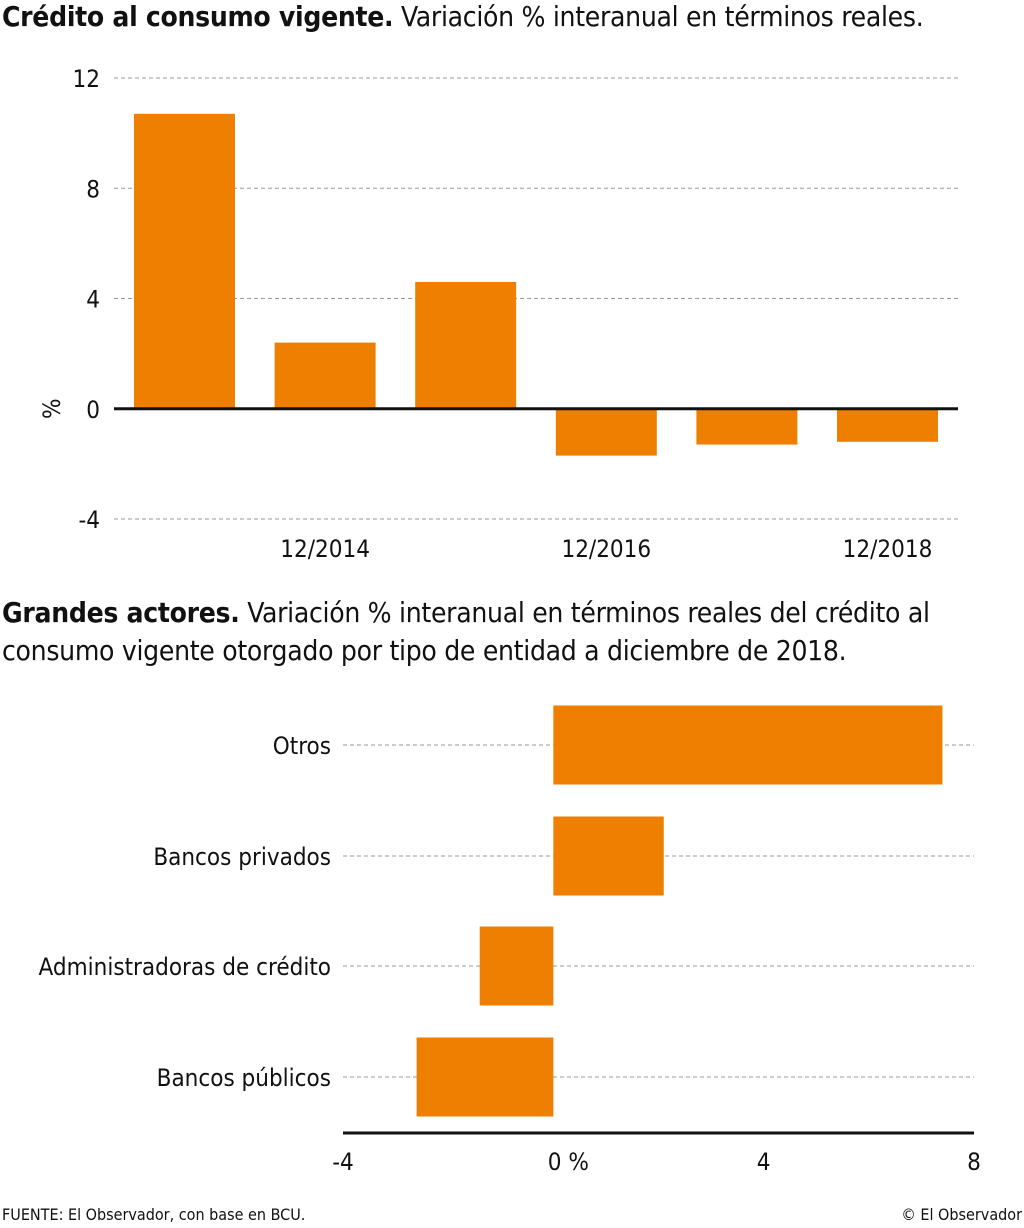  I want to click on x-tick-label: 12/2016, so click(606, 549).